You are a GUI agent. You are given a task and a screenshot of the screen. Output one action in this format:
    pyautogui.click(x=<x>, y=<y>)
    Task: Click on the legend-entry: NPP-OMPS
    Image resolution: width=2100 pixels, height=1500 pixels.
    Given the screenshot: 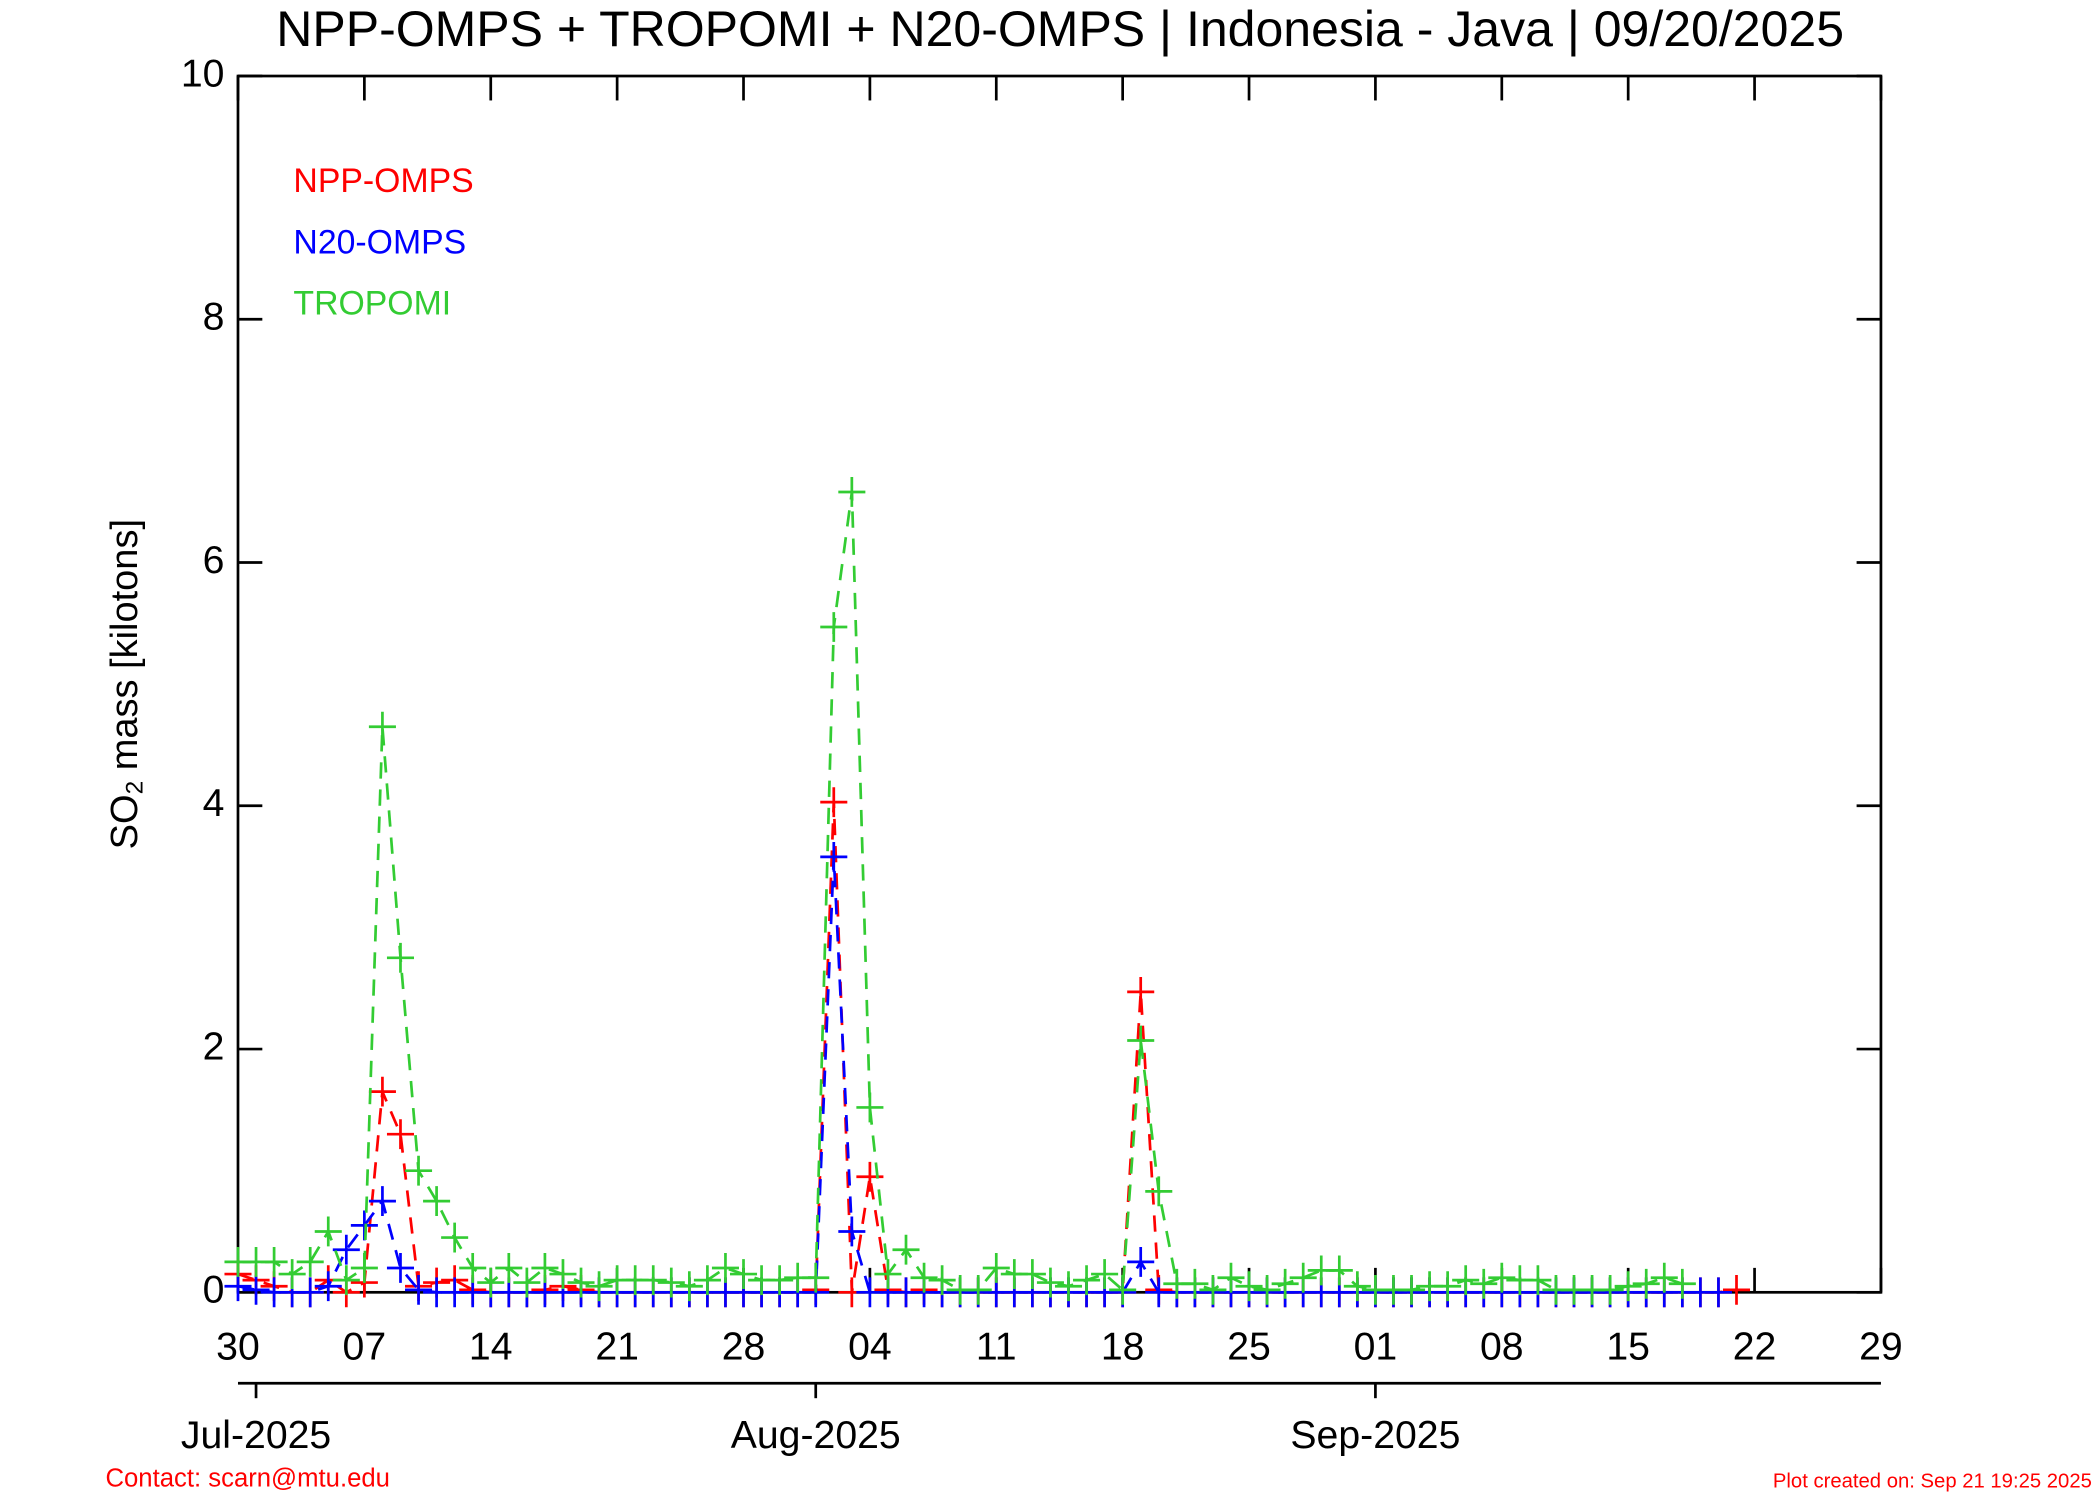 What is the action you would take?
    pyautogui.click(x=383, y=181)
    